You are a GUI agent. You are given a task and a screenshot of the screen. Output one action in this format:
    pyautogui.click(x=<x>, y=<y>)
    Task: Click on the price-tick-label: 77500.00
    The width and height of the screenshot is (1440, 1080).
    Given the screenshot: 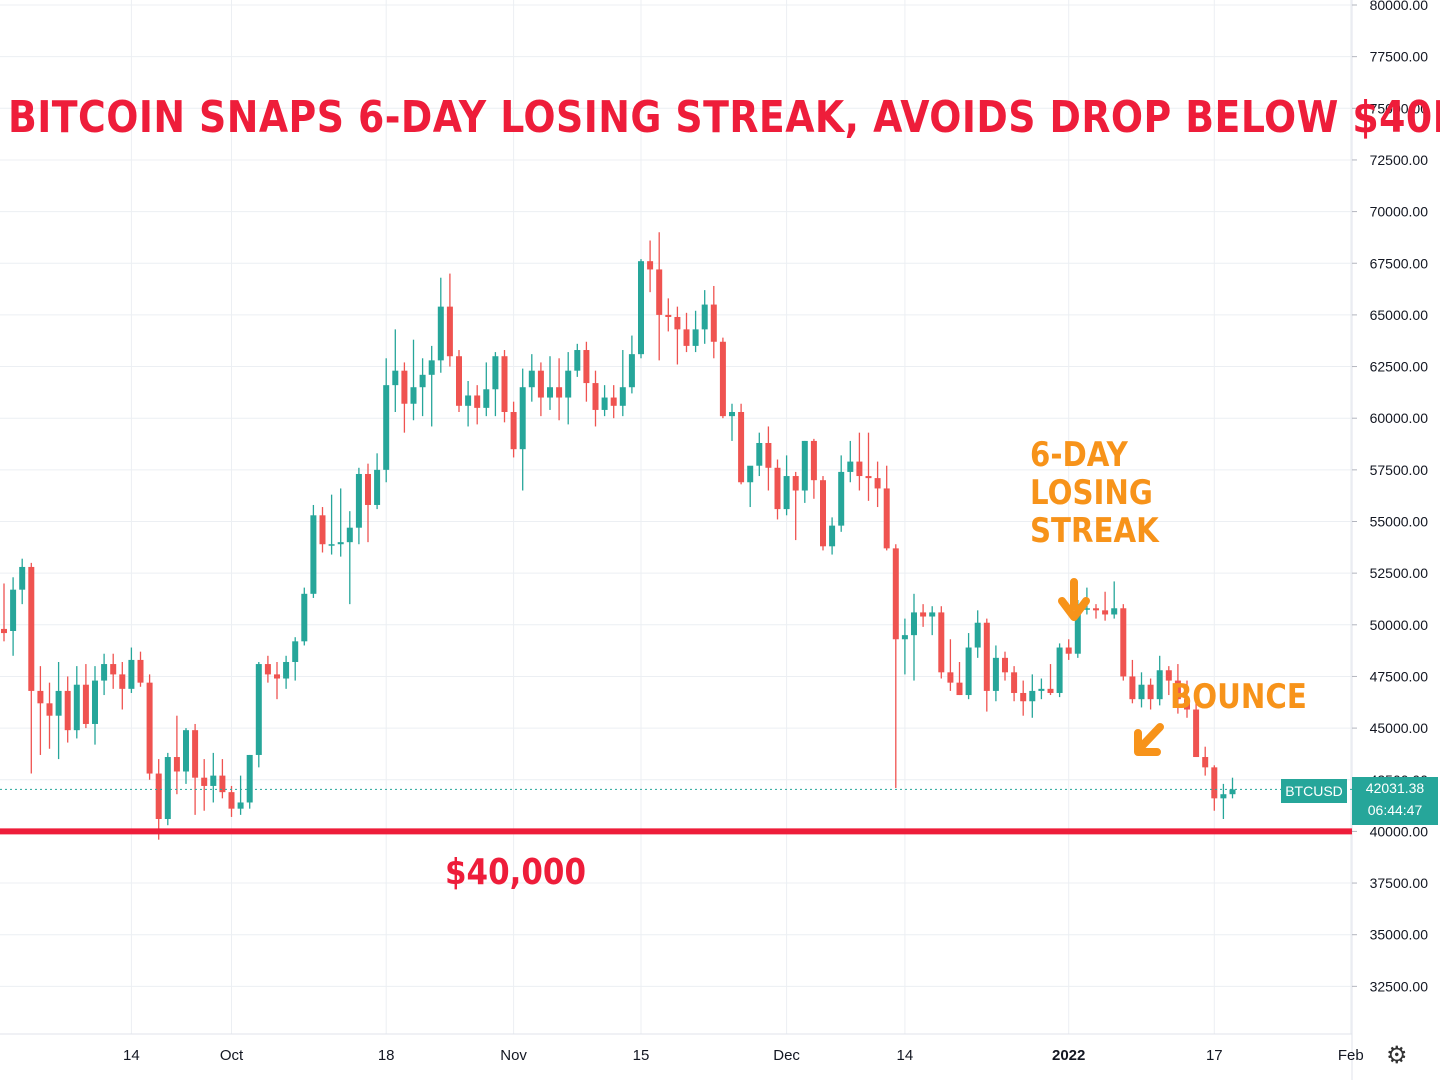 What is the action you would take?
    pyautogui.click(x=1399, y=57)
    